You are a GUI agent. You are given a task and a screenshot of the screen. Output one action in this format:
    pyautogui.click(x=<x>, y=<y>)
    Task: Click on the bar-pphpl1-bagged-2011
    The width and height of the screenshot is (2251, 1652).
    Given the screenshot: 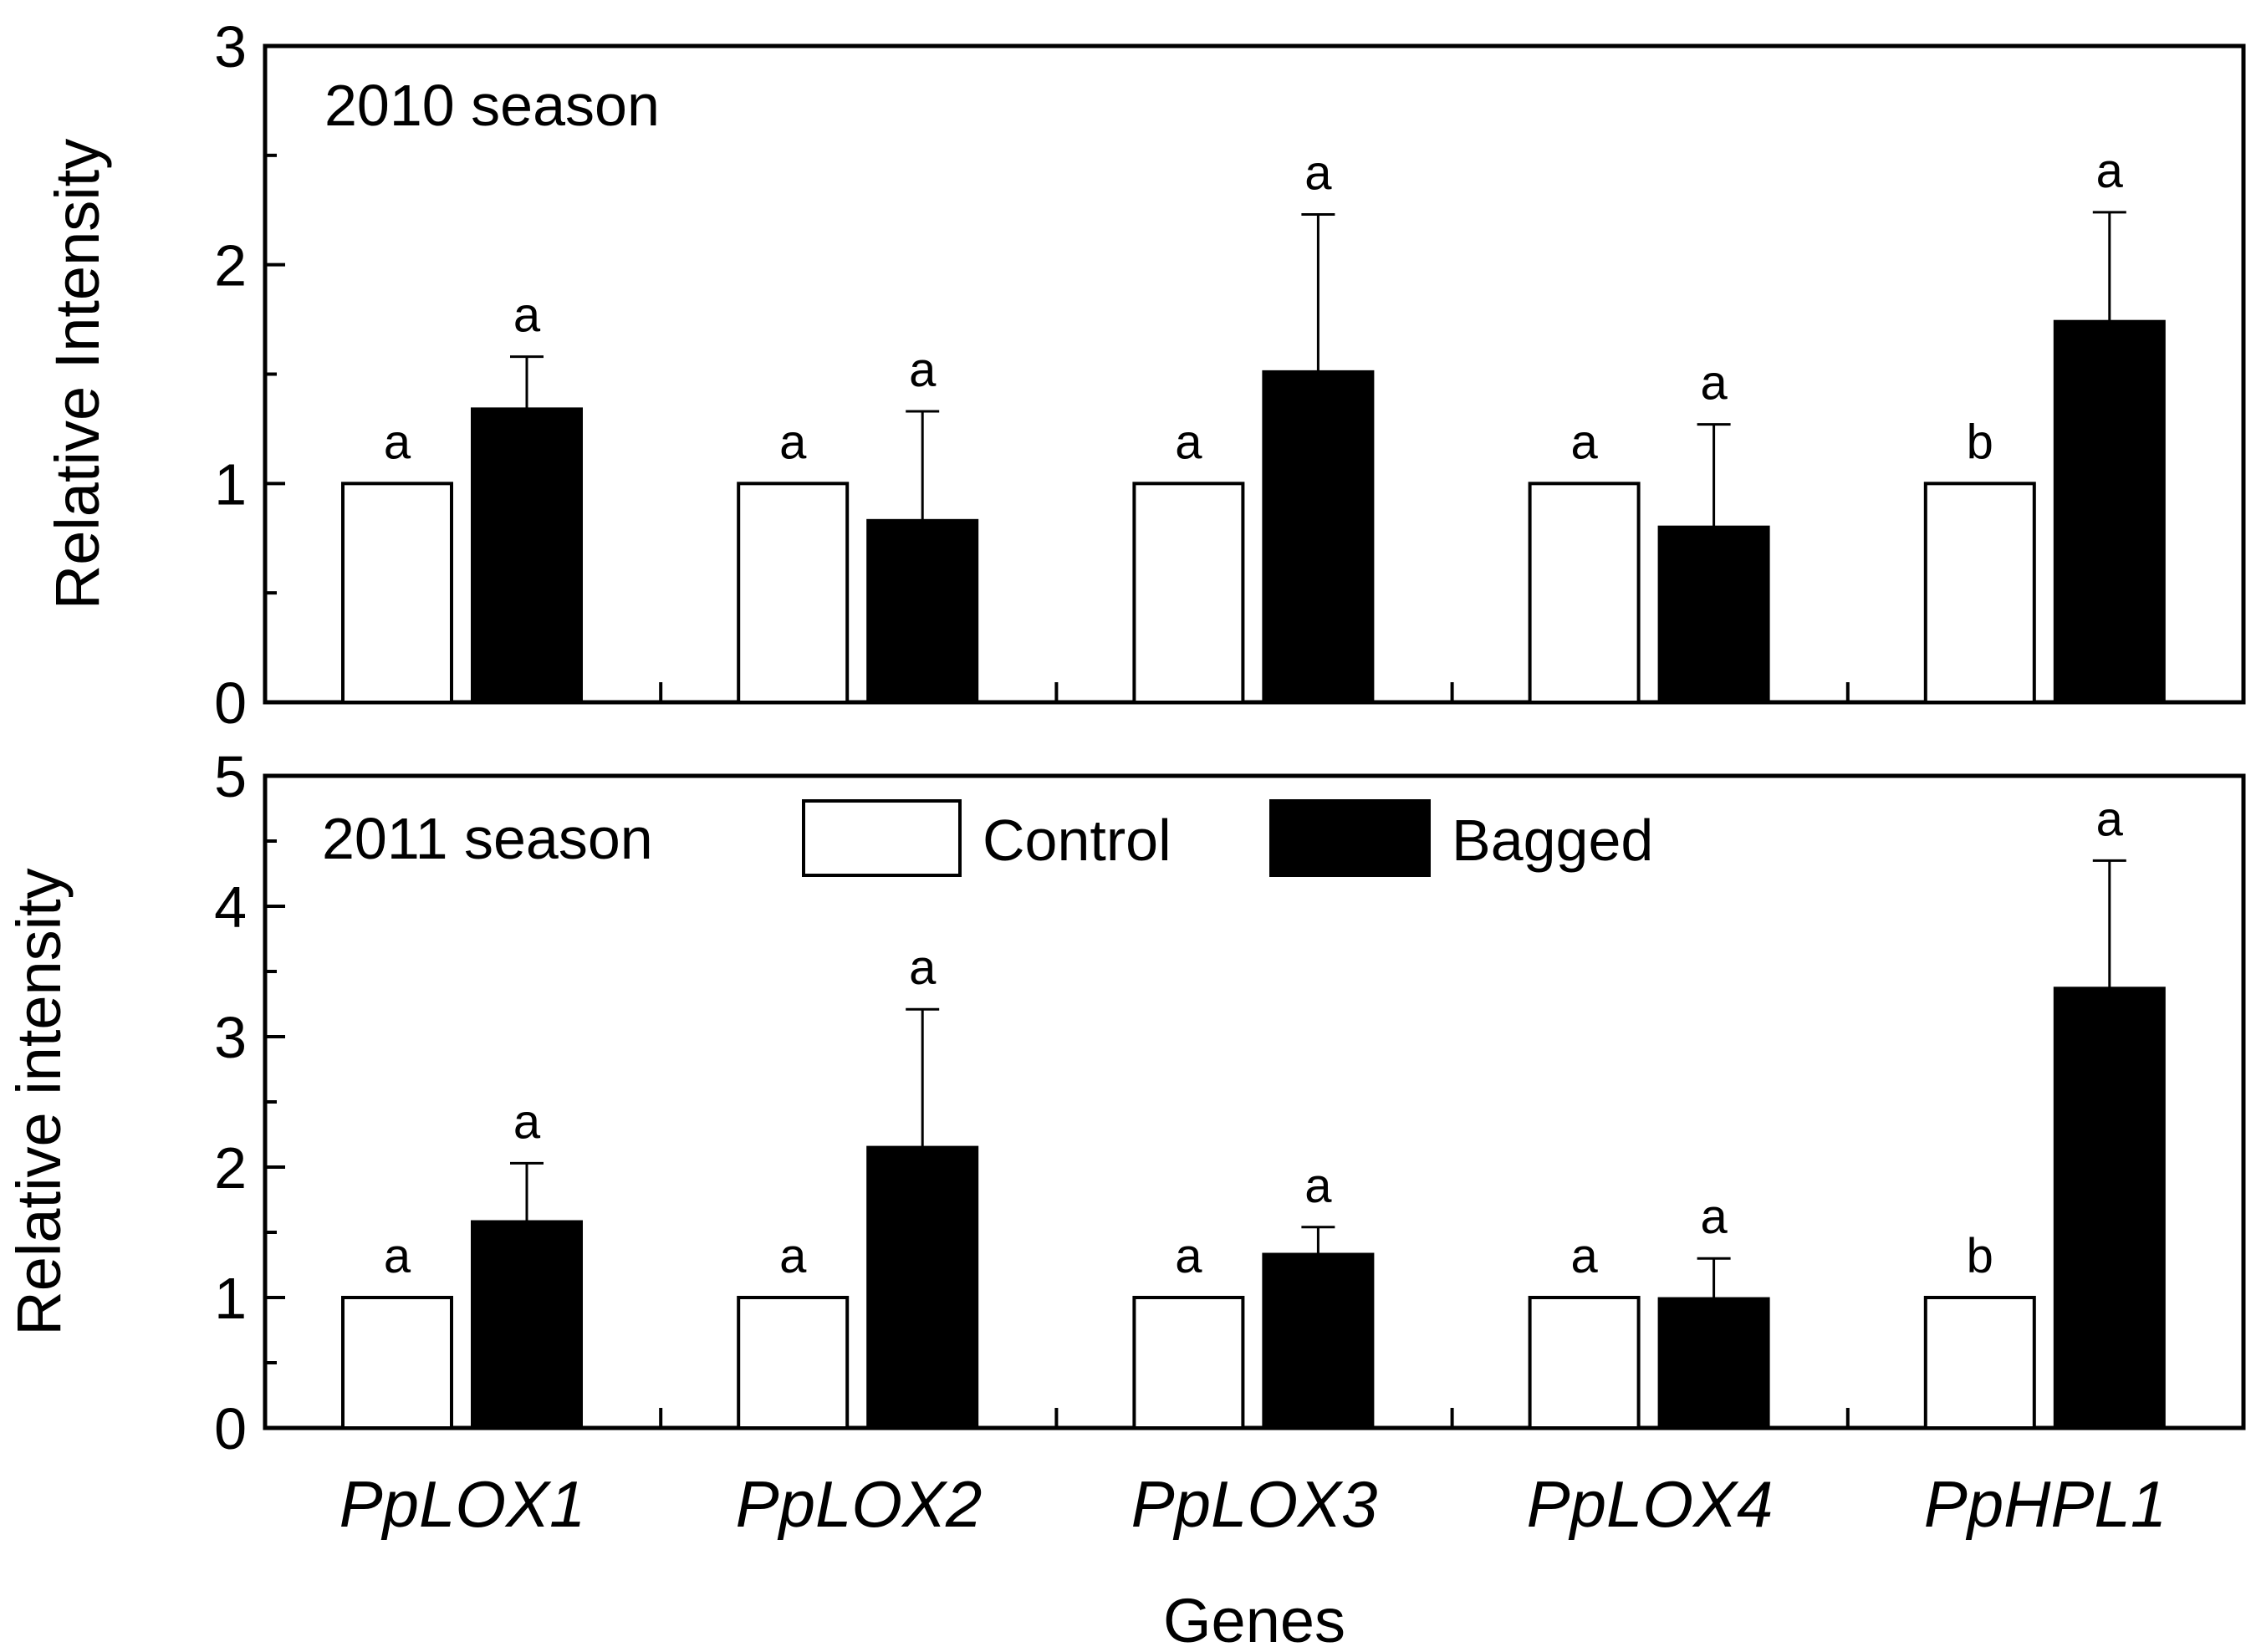 What is the action you would take?
    pyautogui.click(x=2109, y=1208)
    